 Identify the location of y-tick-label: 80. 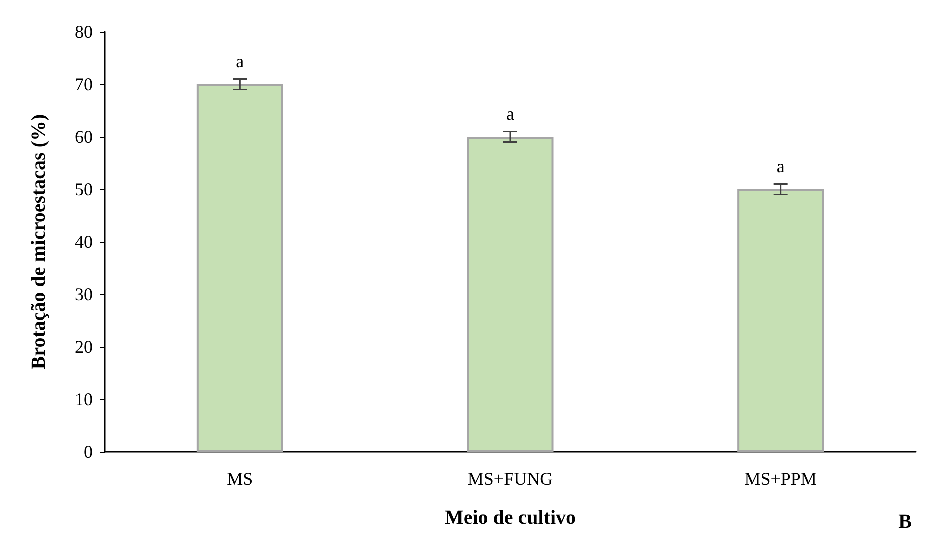
(84, 32).